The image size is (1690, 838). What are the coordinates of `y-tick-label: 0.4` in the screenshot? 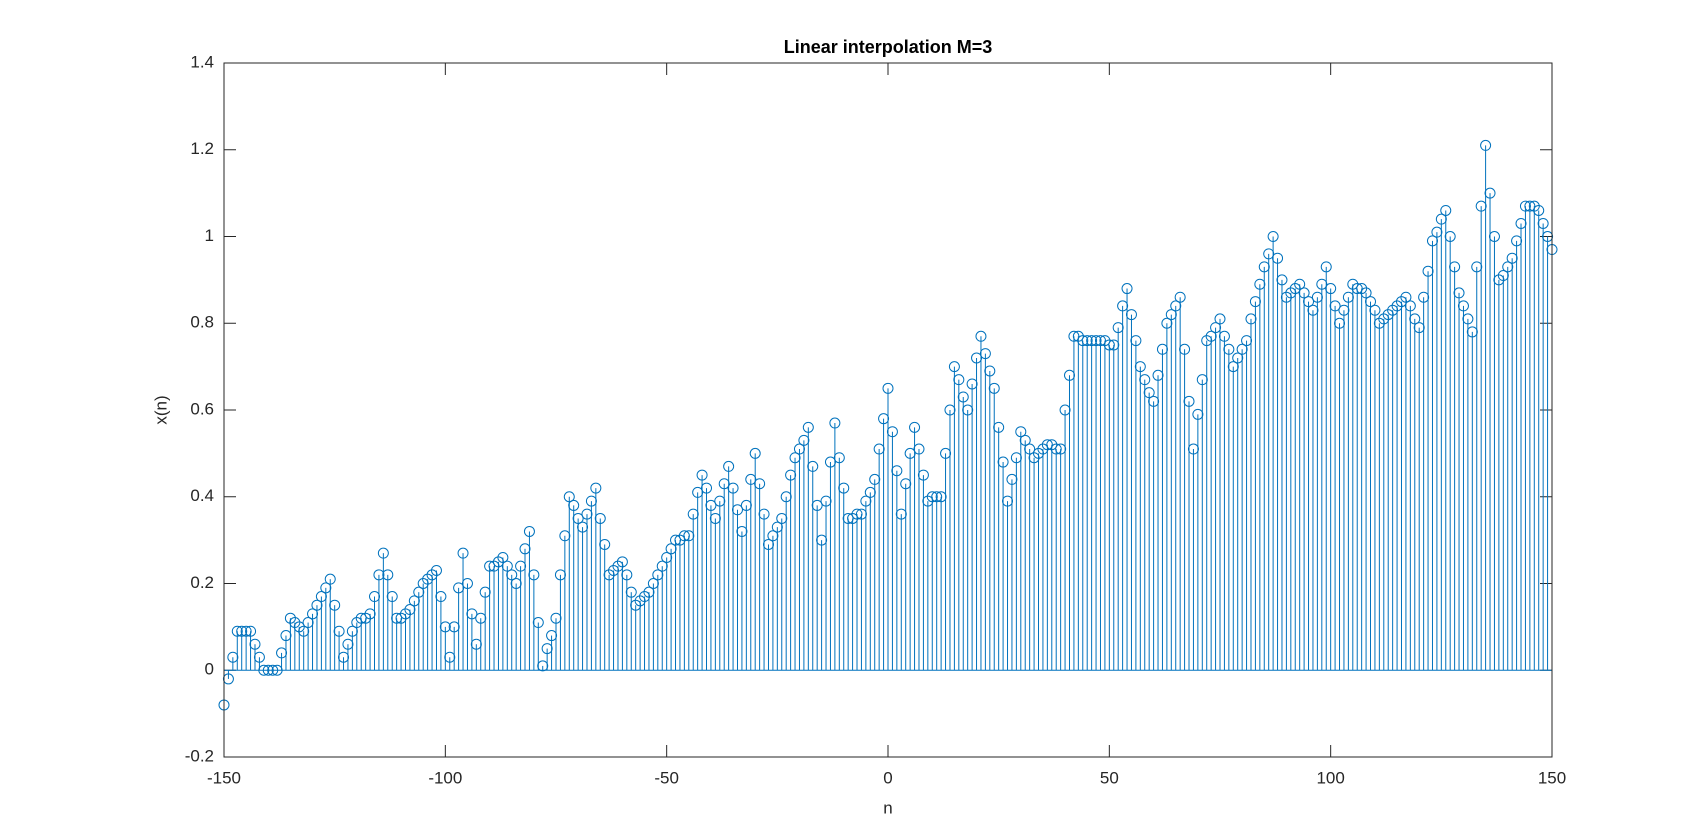 It's located at (202, 495).